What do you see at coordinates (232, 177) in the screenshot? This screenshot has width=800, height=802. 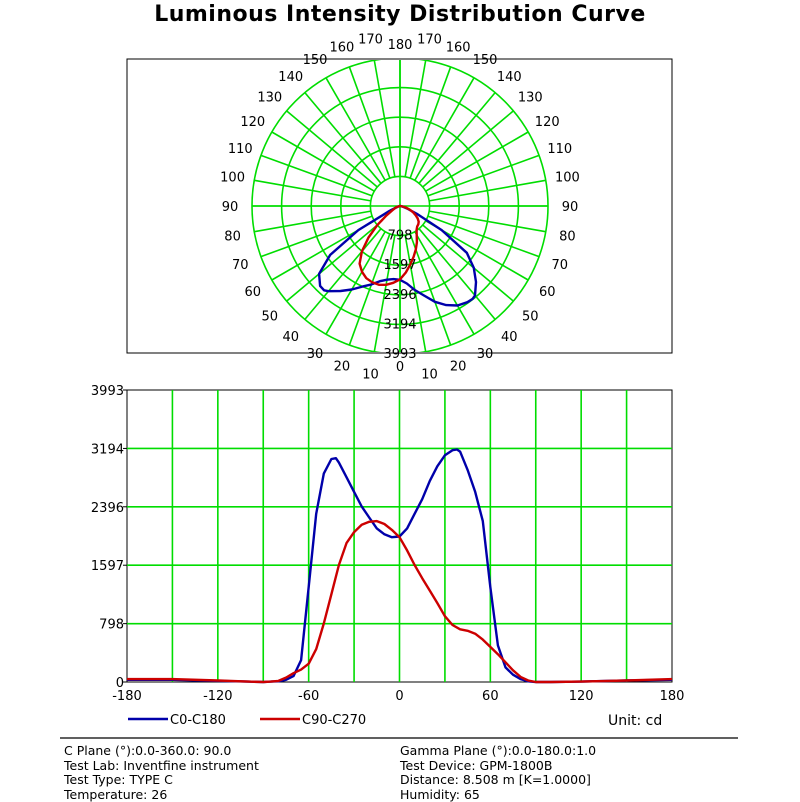 I see `polar-angle-label-left-100: 100` at bounding box center [232, 177].